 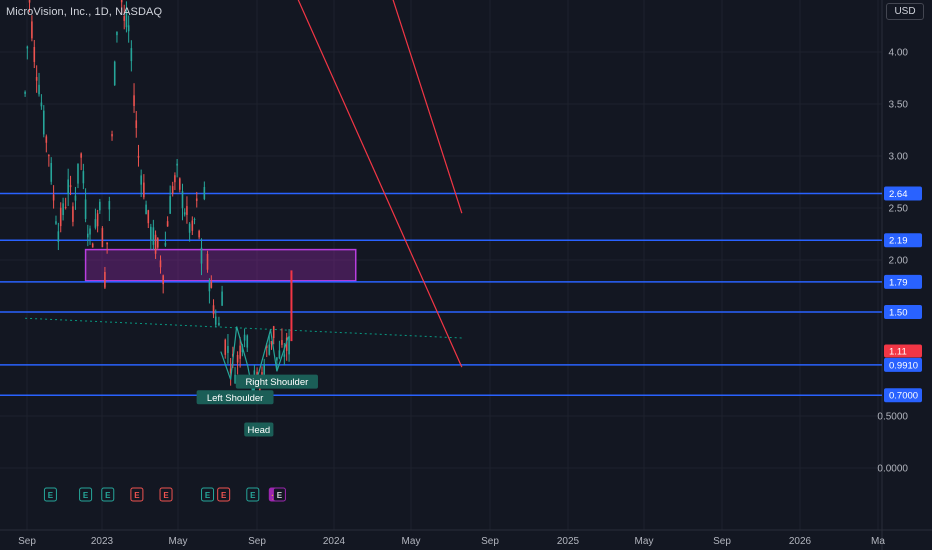 I want to click on y-tick-label: 3.00, so click(x=899, y=157).